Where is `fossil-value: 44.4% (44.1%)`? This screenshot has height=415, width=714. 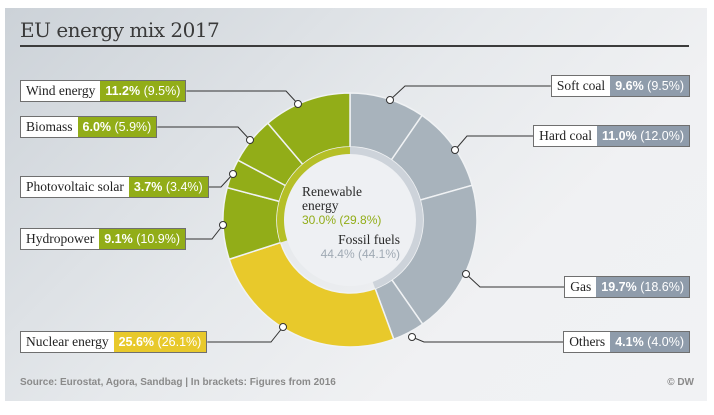
fossil-value: 44.4% (44.1%) is located at coordinates (360, 254).